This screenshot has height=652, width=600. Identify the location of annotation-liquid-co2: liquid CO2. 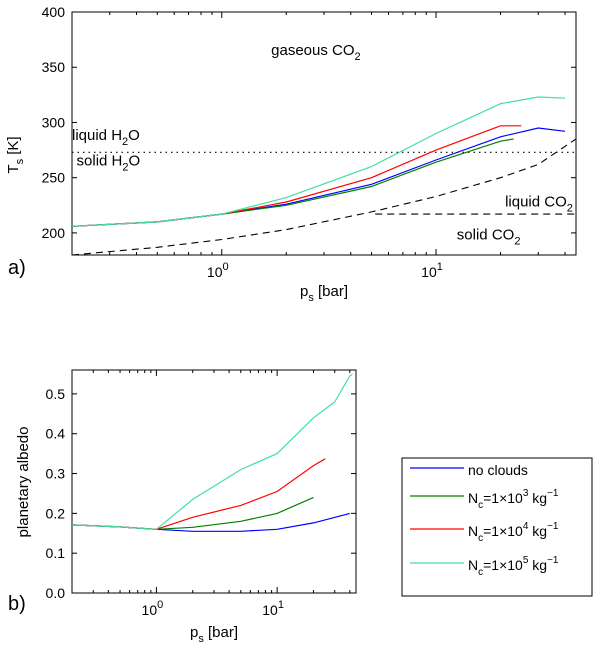
(539, 203).